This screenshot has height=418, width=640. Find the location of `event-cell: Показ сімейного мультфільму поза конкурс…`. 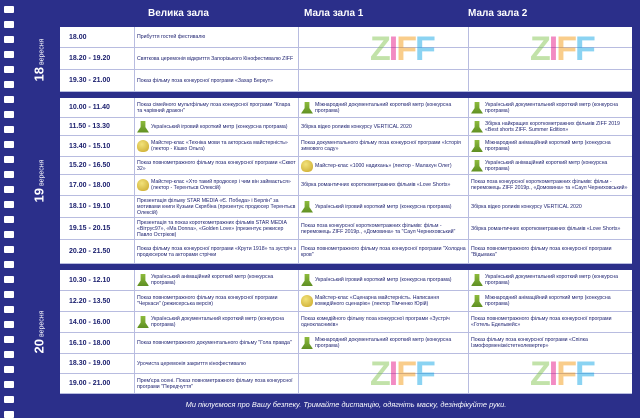

event-cell: Показ сімейного мультфільму поза конкурс… is located at coordinates (216, 107).